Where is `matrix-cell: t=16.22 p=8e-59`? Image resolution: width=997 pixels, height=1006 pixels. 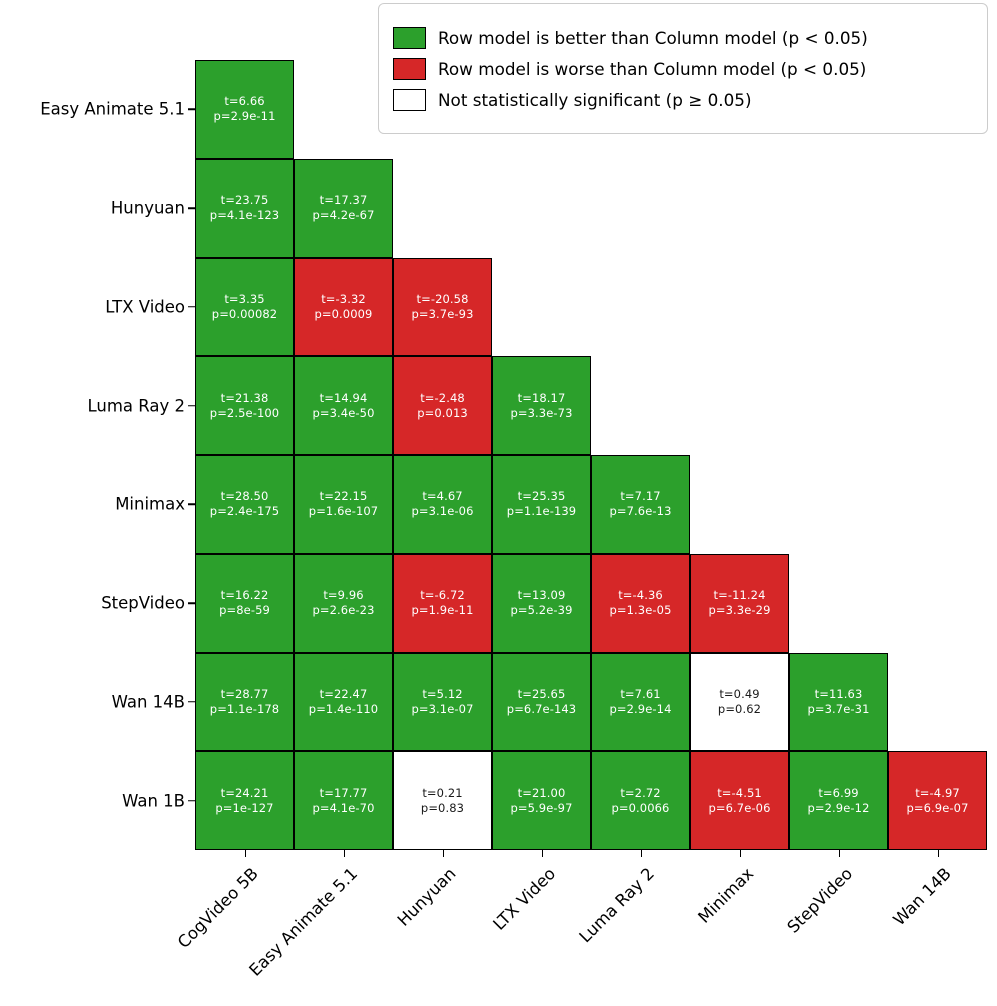
matrix-cell: t=16.22 p=8e-59 is located at coordinates (244, 603).